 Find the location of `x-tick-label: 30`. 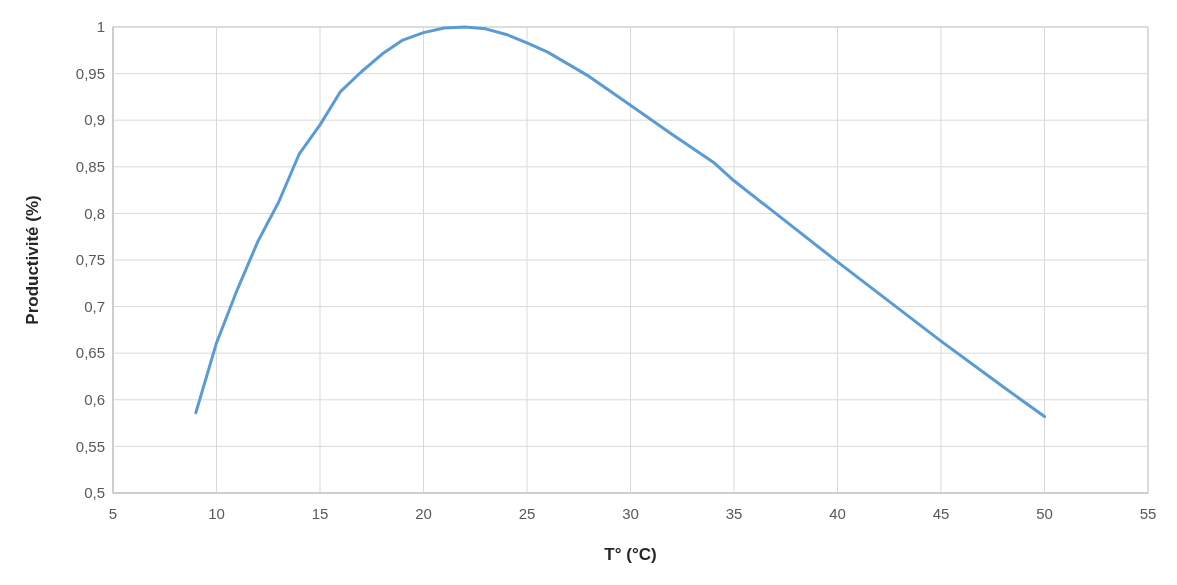

x-tick-label: 30 is located at coordinates (630, 513).